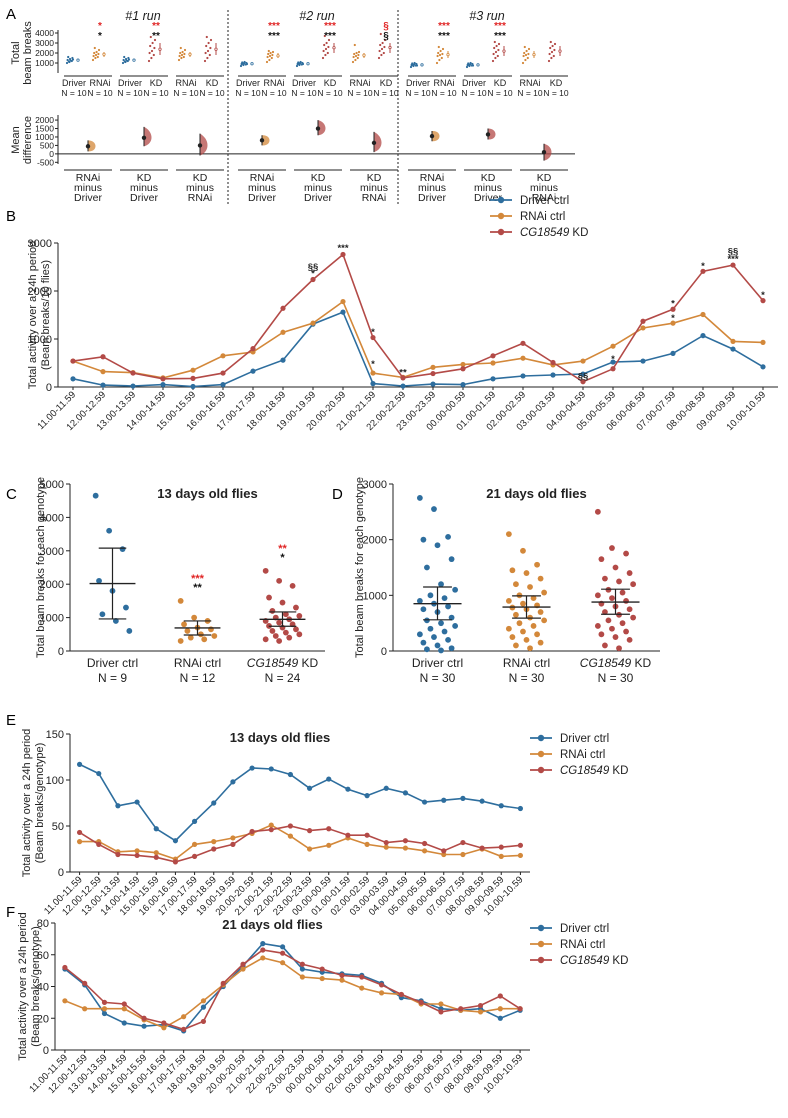 The height and width of the screenshot is (1118, 788). I want to click on panel-label-c: C, so click(11, 494).